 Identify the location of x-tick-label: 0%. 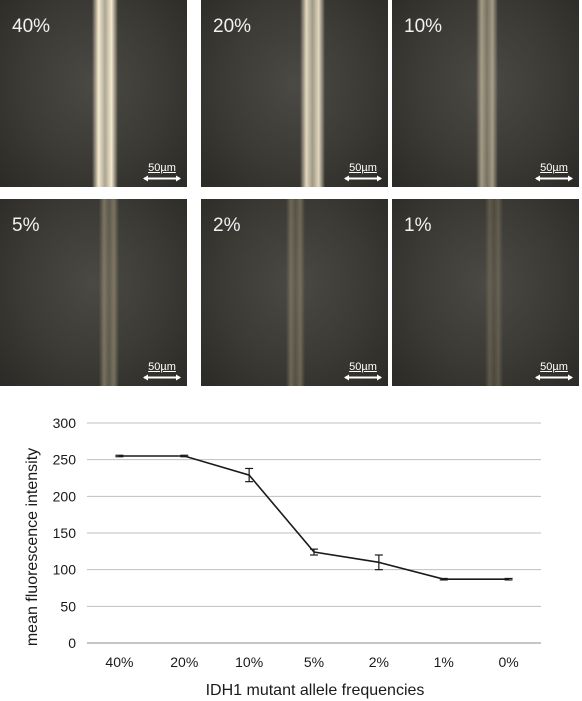
(508, 662).